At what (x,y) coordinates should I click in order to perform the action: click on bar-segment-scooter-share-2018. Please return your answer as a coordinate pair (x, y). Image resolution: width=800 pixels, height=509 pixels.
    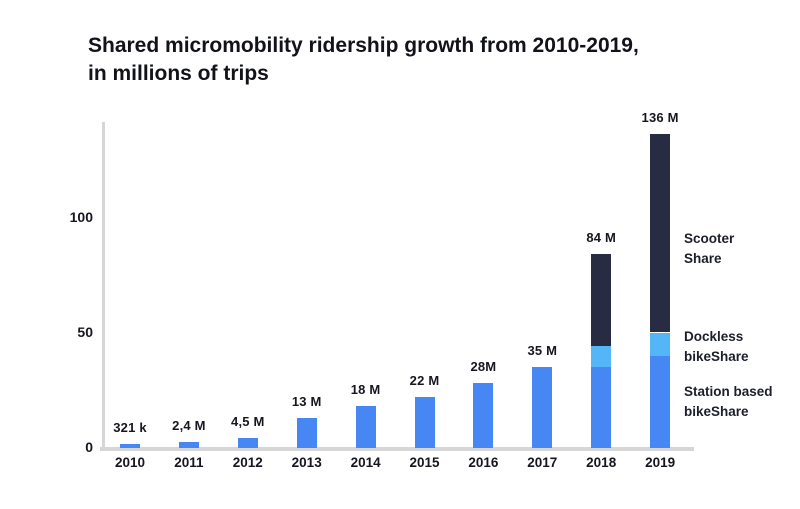
    Looking at the image, I should click on (601, 300).